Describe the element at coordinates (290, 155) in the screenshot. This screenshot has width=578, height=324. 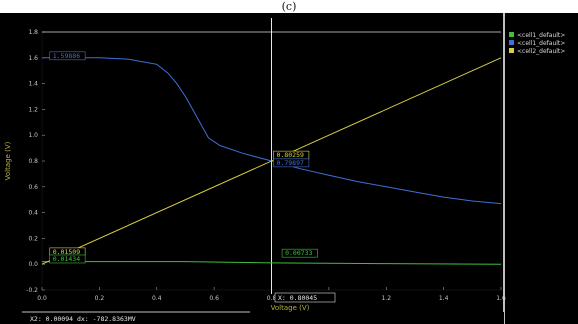
I see `value-label-text: 0.80259` at that location.